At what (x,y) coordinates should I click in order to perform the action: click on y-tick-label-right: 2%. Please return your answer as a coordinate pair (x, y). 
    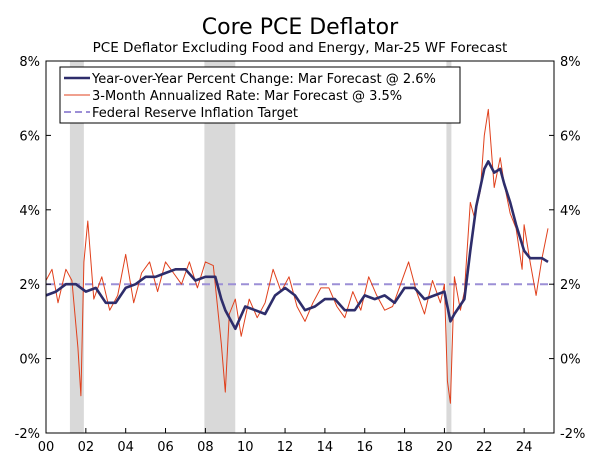
    Looking at the image, I should click on (570, 285).